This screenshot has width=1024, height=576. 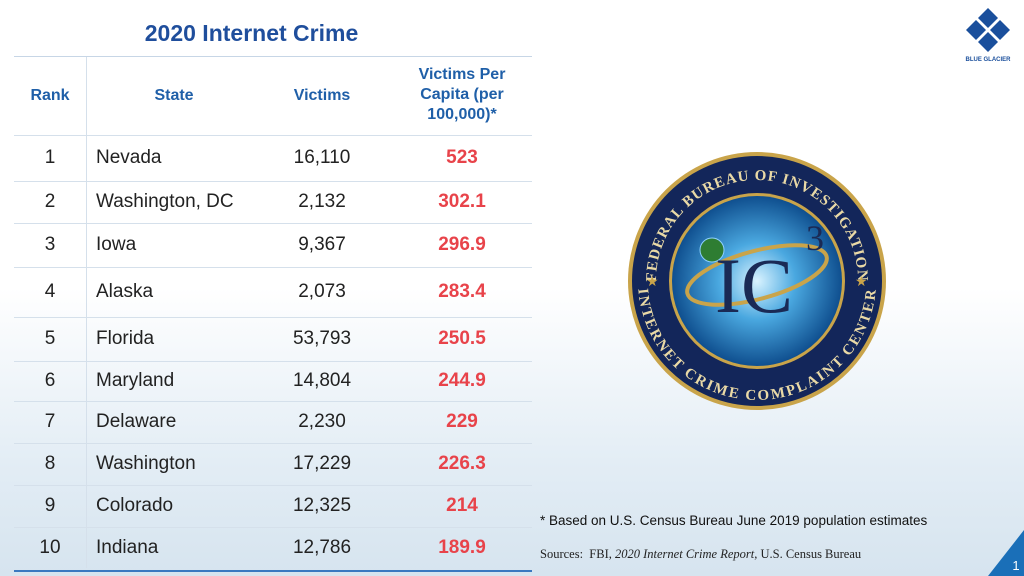 I want to click on state: Maryland, so click(x=135, y=380).